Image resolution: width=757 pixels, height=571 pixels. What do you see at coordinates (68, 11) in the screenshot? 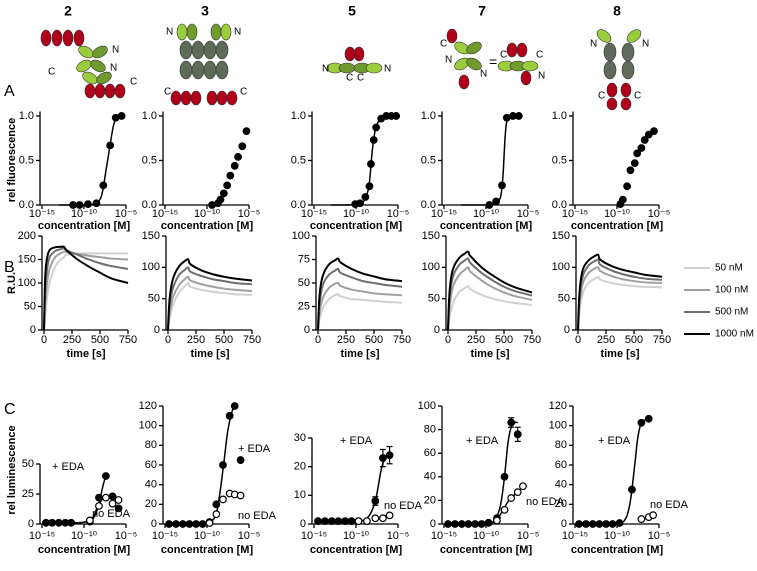
I see `column-header: 2` at bounding box center [68, 11].